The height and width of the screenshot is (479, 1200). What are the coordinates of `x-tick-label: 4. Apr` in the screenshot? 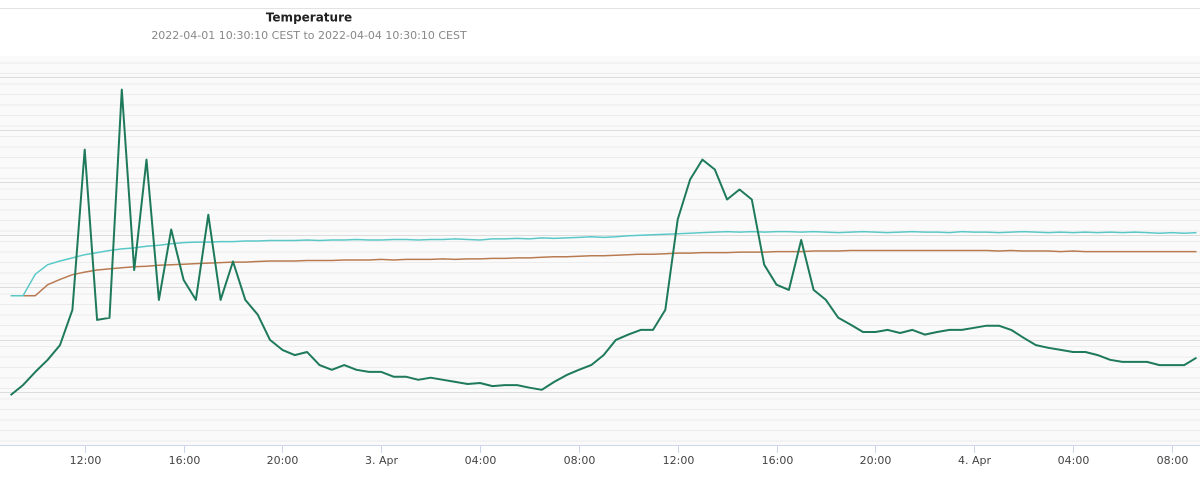 It's located at (974, 460).